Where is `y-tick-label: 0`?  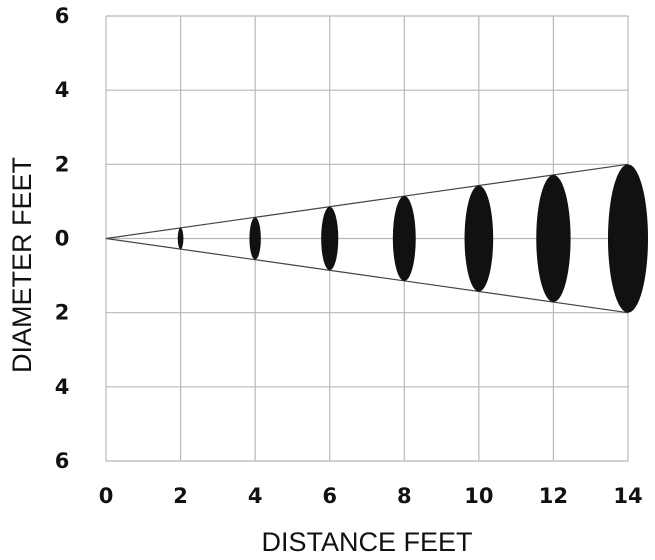
y-tick-label: 0 is located at coordinates (62, 239).